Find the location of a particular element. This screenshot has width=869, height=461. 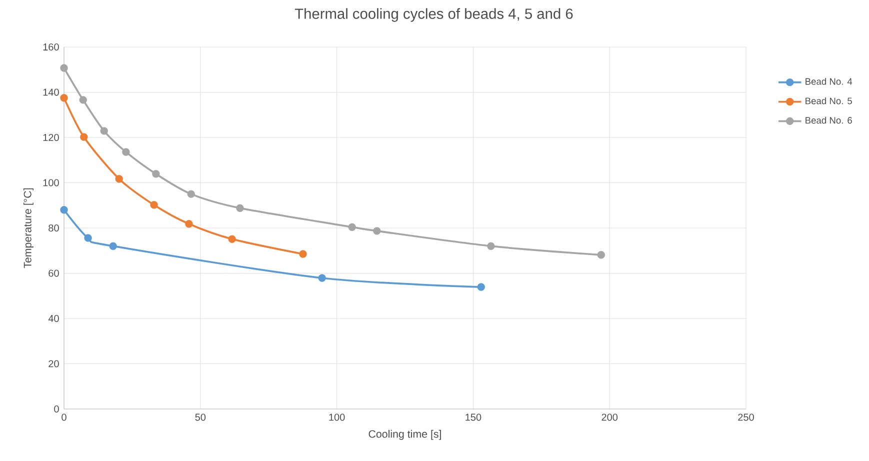

x-tick-label: 150 is located at coordinates (474, 417).